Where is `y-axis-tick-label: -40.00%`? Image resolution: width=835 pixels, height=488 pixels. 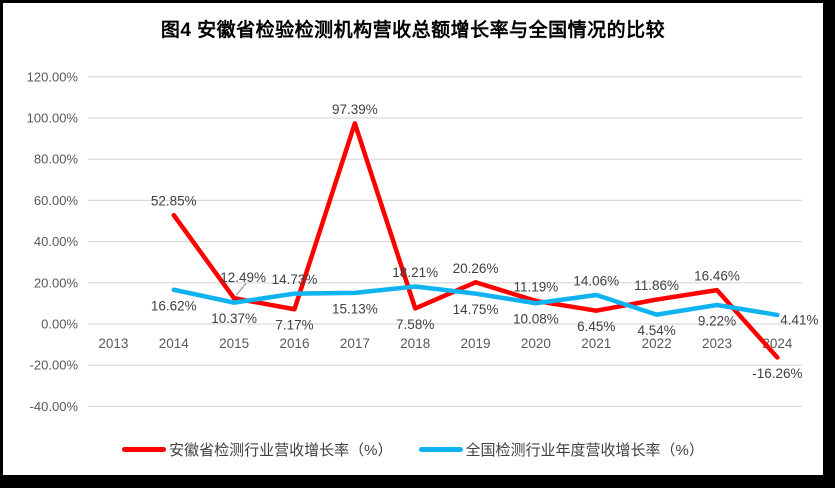 y-axis-tick-label: -40.00% is located at coordinates (54, 406).